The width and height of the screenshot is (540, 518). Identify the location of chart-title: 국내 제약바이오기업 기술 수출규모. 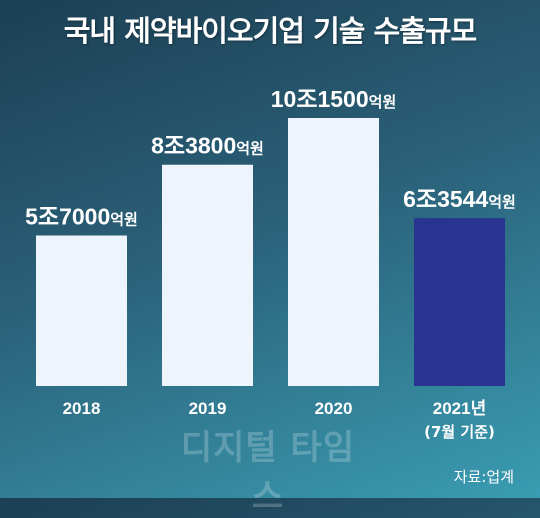
(270, 31).